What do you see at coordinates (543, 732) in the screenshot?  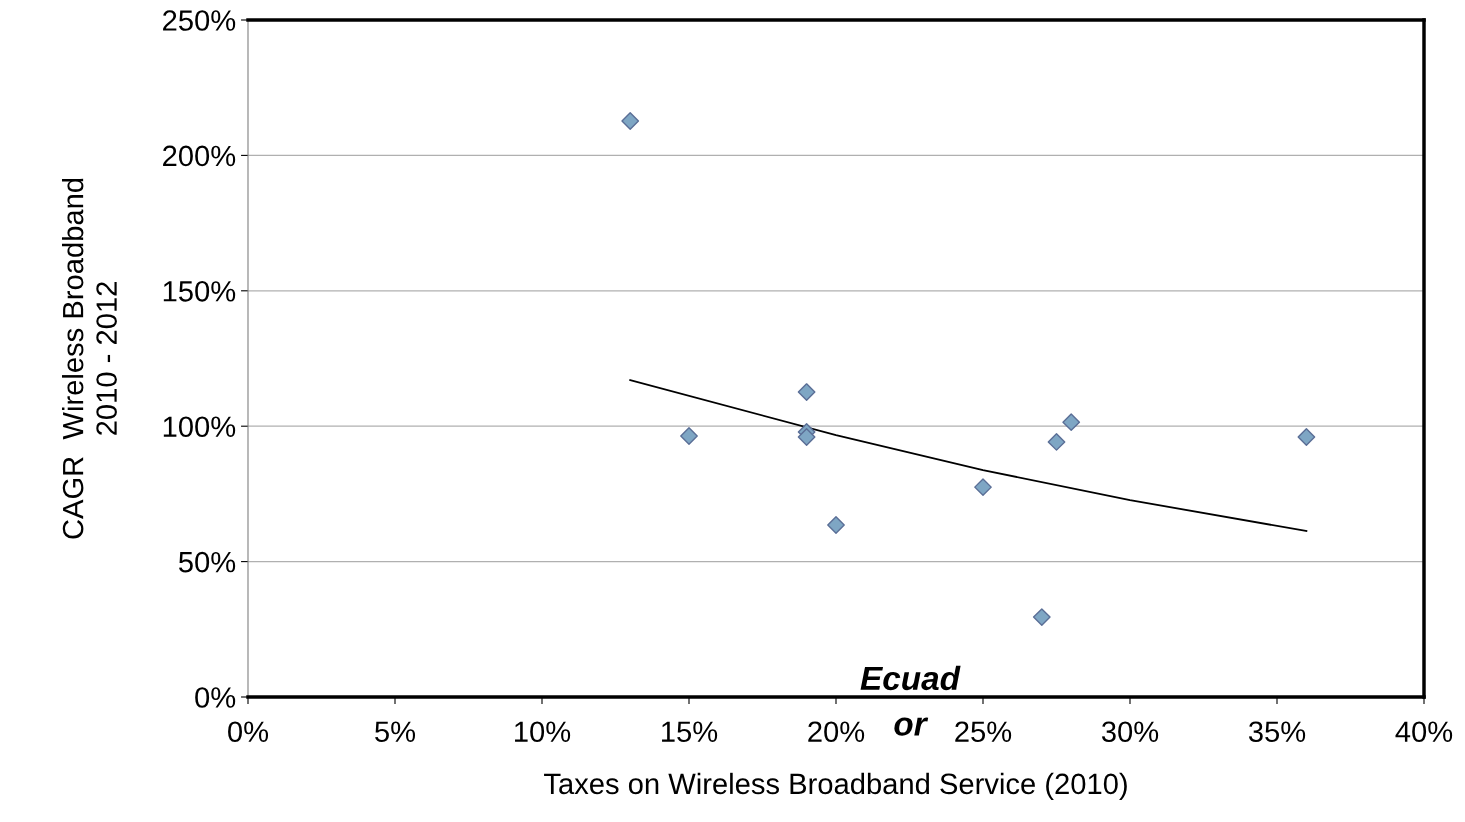 I see `x-tick-label: 10%` at bounding box center [543, 732].